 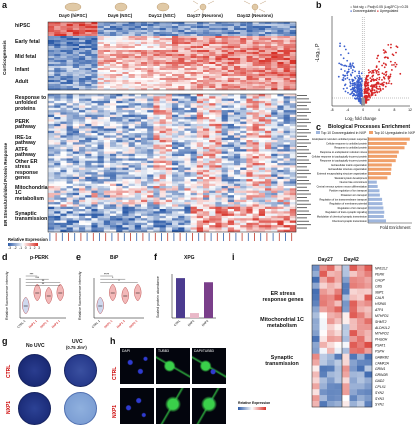 I want to click on gene-name-mark, so click(x=302, y=187).